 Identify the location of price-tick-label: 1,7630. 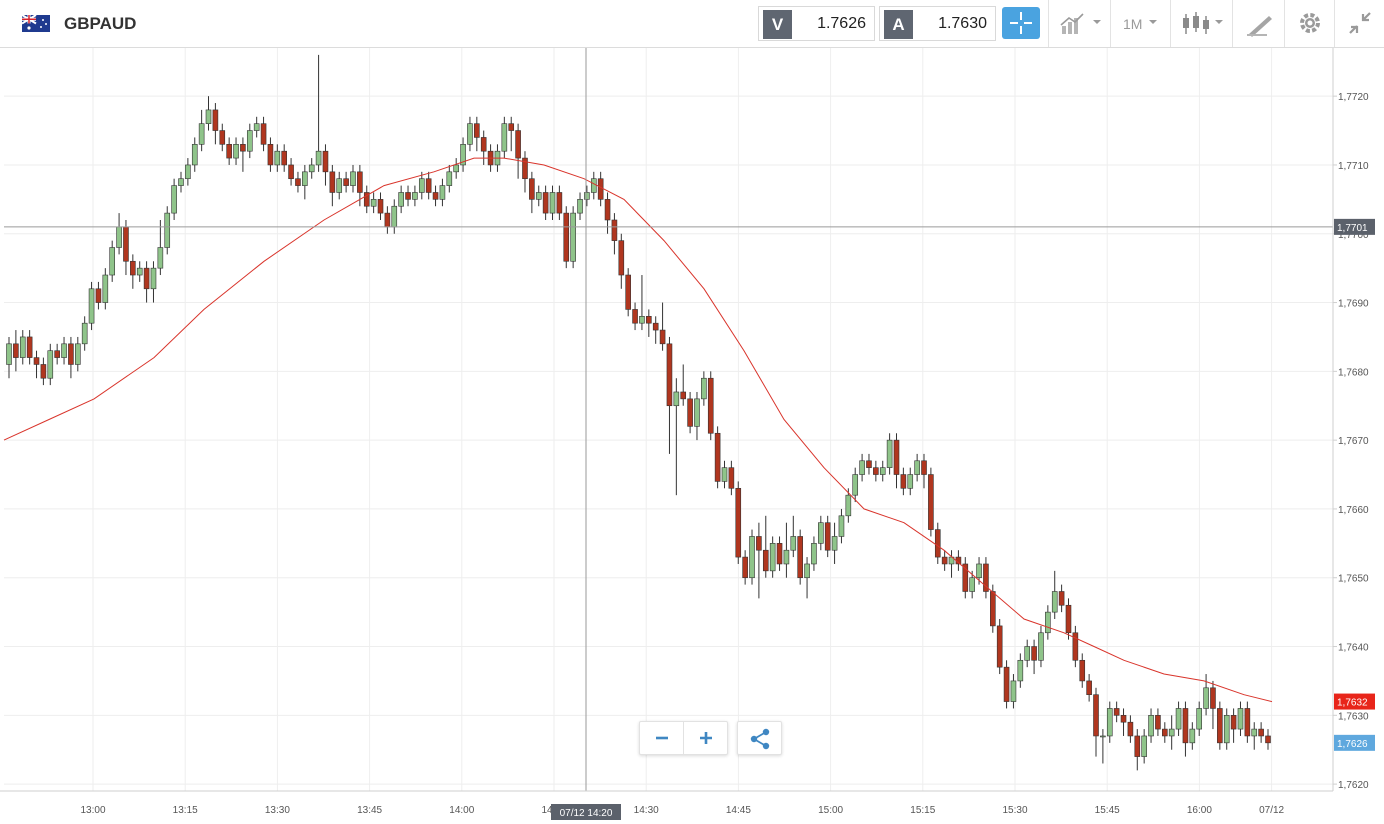
(1353, 716).